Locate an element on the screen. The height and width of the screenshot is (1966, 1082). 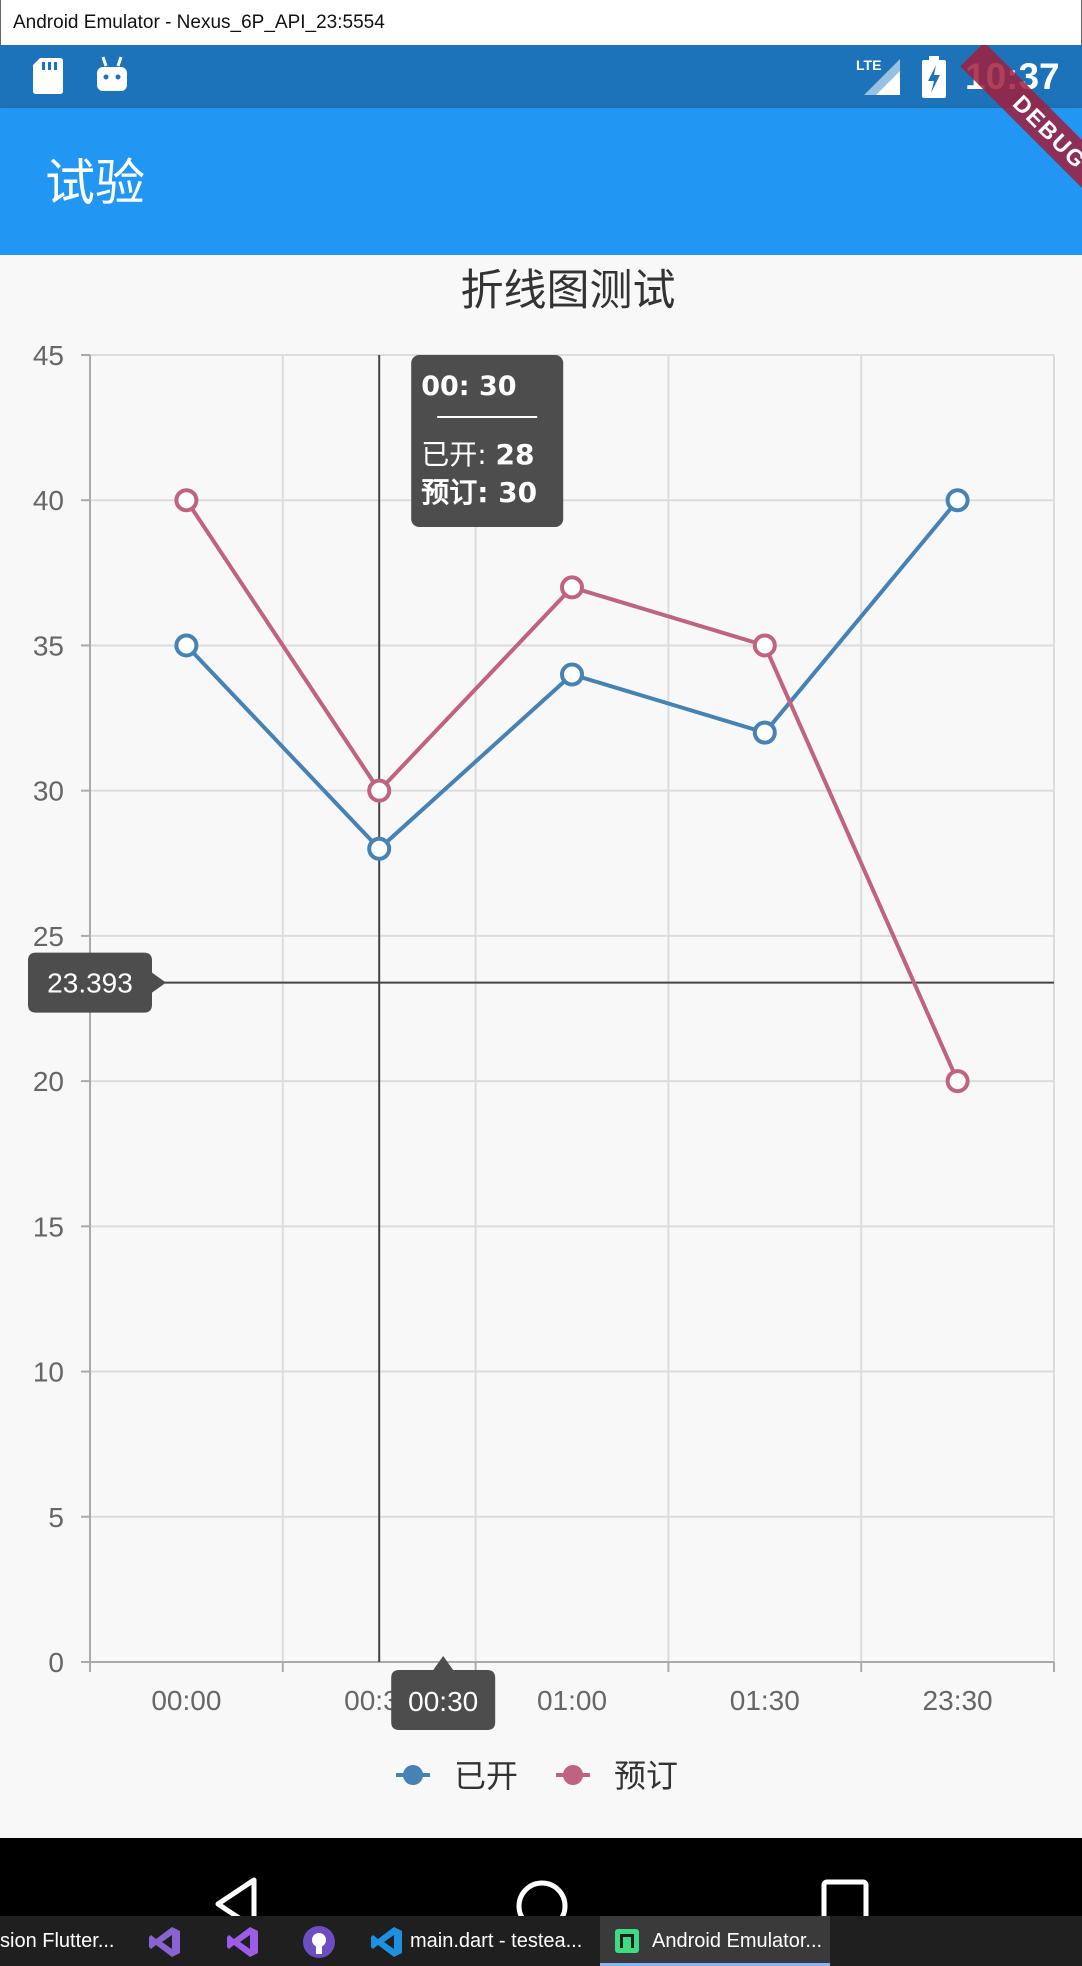
tooltip-row: 预订: 30 is located at coordinates (479, 492).